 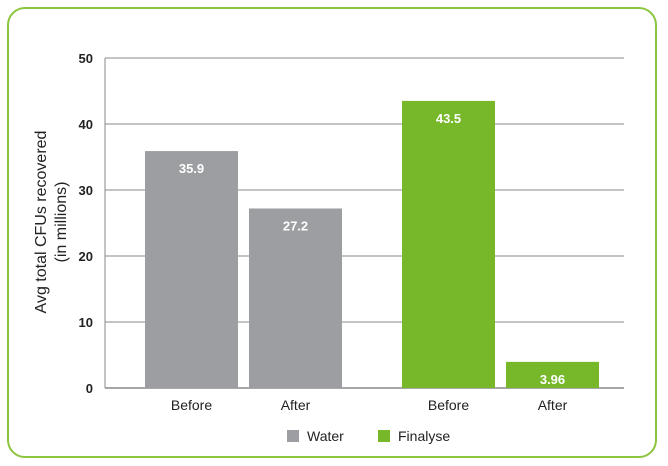 I want to click on y-axis-title-line2: (in millions), so click(x=61, y=222).